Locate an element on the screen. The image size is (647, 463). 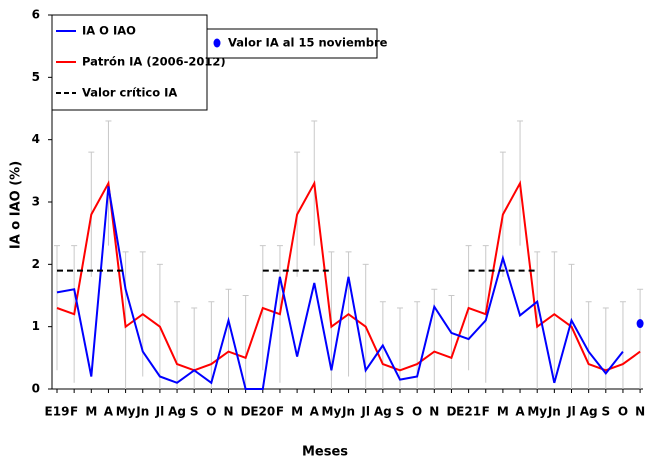
y-tick-label: 0 is located at coordinates (36, 389).